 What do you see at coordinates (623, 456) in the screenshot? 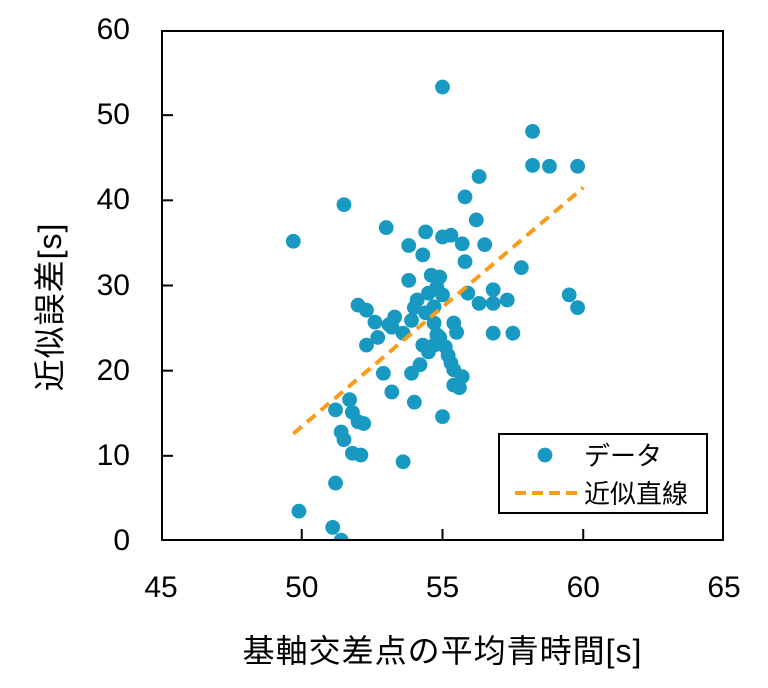
I see `legend-label-data: データ` at bounding box center [623, 456].